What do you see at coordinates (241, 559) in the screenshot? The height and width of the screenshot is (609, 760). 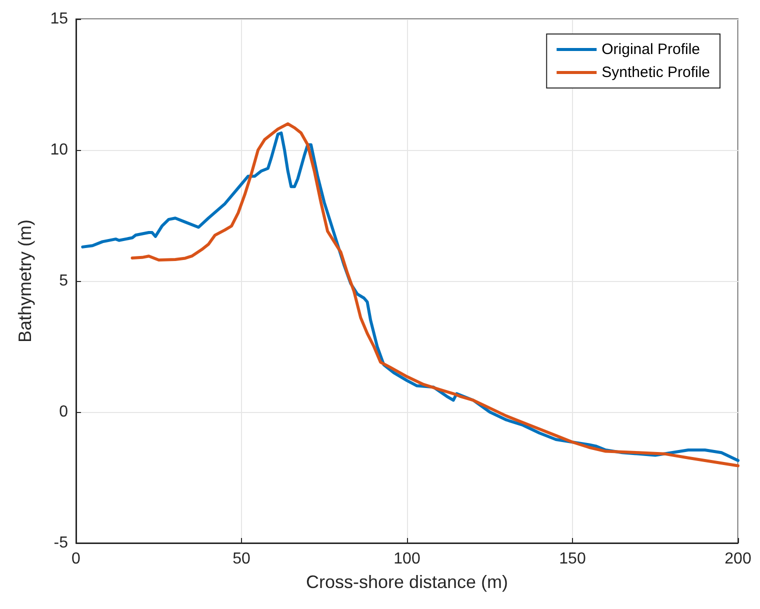 I see `x-tick-label: 50` at bounding box center [241, 559].